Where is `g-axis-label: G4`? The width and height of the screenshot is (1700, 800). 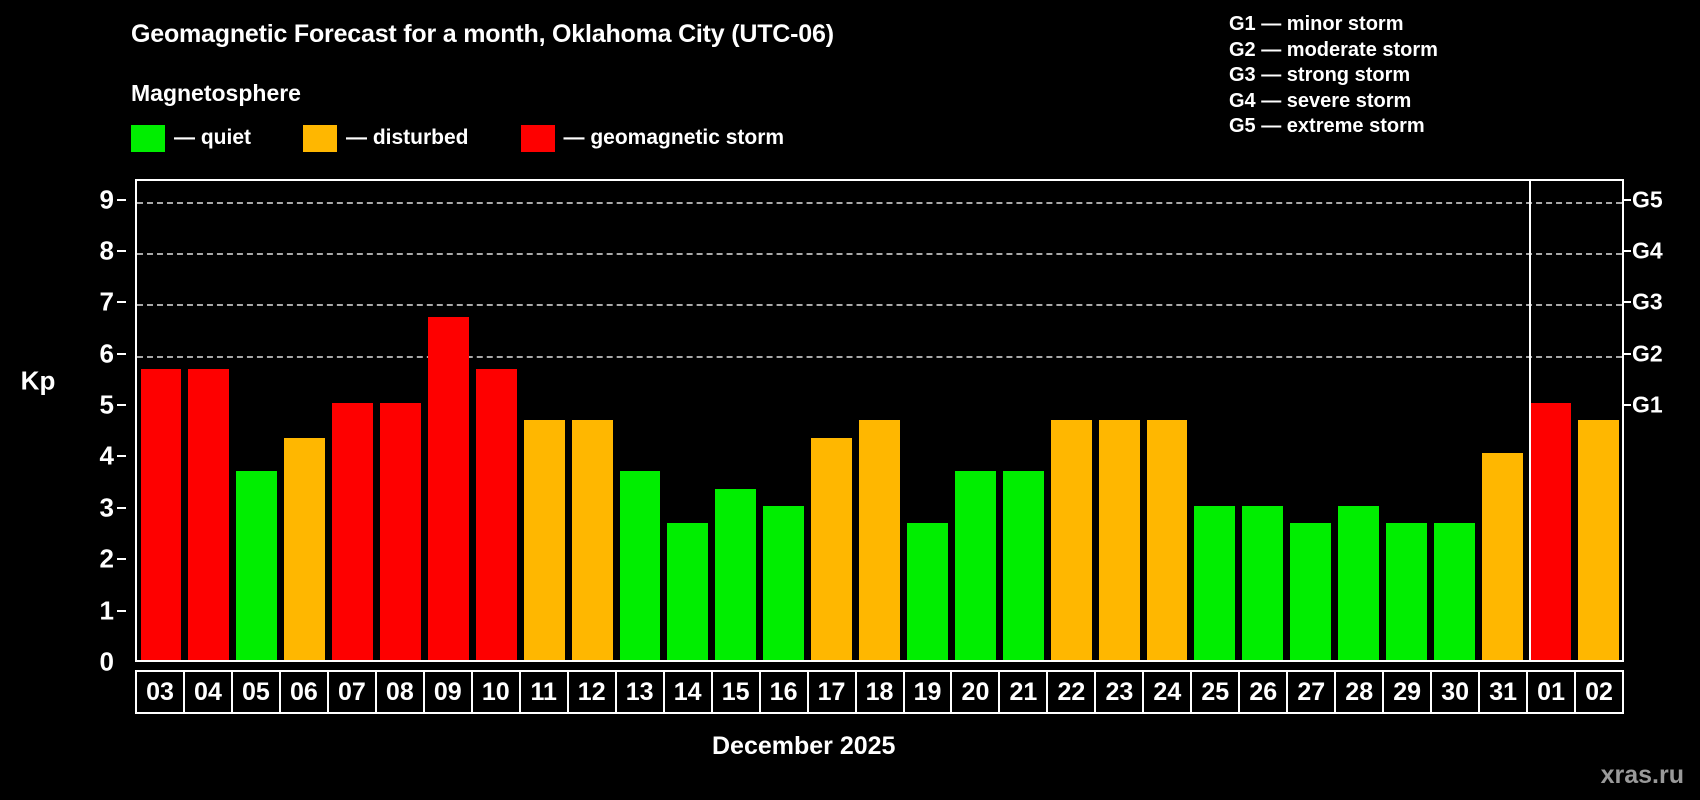 g-axis-label: G4 is located at coordinates (1647, 250).